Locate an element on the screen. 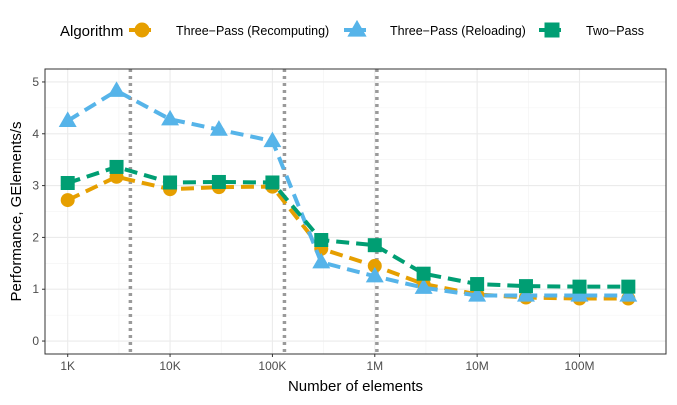 The height and width of the screenshot is (405, 677). legend-item: Three−Pass (Reloading) is located at coordinates (435, 28).